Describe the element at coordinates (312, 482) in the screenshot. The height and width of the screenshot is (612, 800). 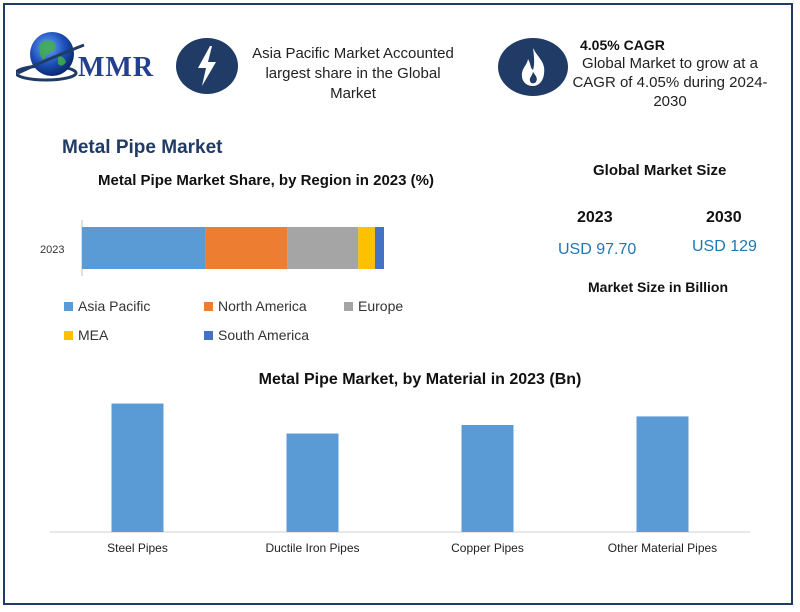
I see `material-bar-ductile-iron-pipes` at that location.